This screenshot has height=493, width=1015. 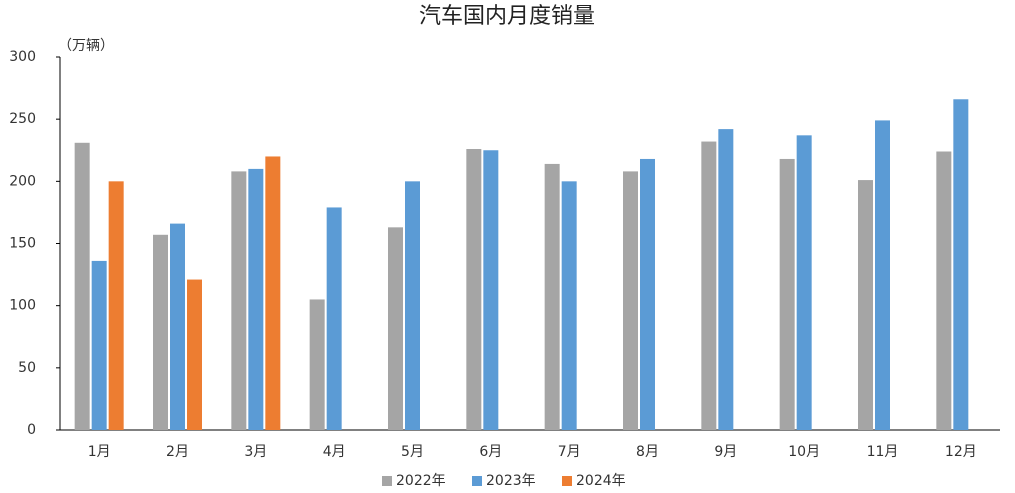 I want to click on x-tick-label: 8月, so click(x=647, y=452).